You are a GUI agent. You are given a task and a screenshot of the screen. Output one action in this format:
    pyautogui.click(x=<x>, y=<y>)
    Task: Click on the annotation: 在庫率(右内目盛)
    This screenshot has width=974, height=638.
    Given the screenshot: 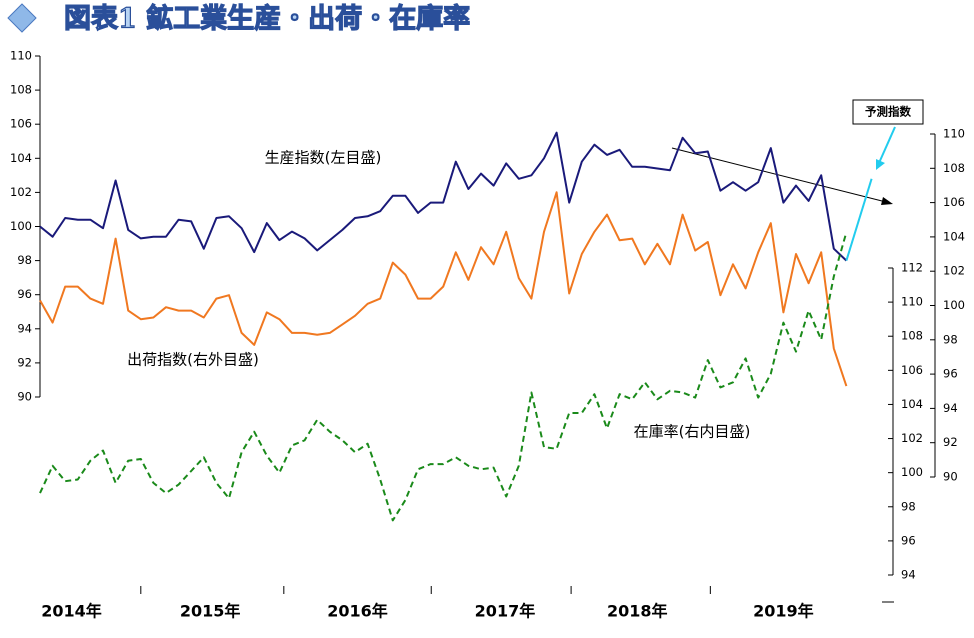 What is the action you would take?
    pyautogui.click(x=692, y=432)
    